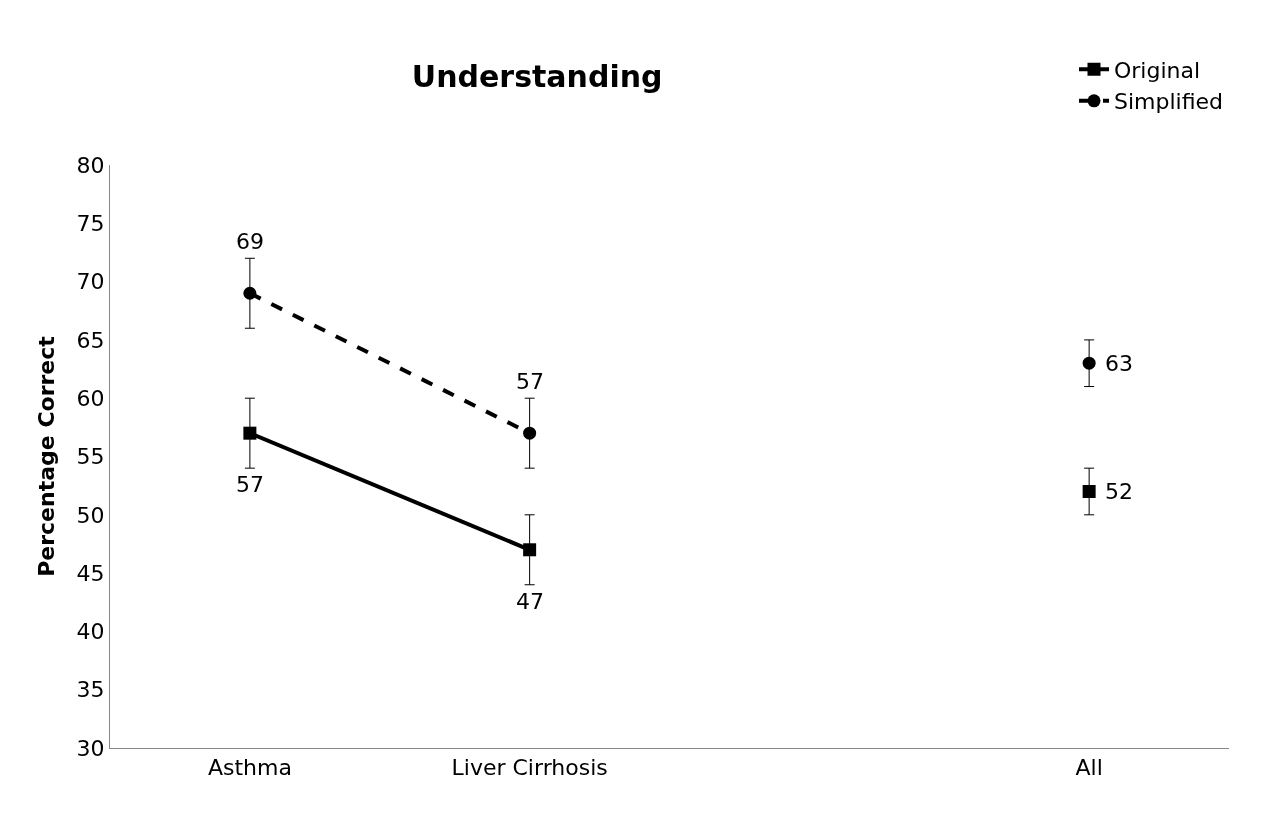 The height and width of the screenshot is (823, 1279). I want to click on data-label: 69, so click(250, 241).